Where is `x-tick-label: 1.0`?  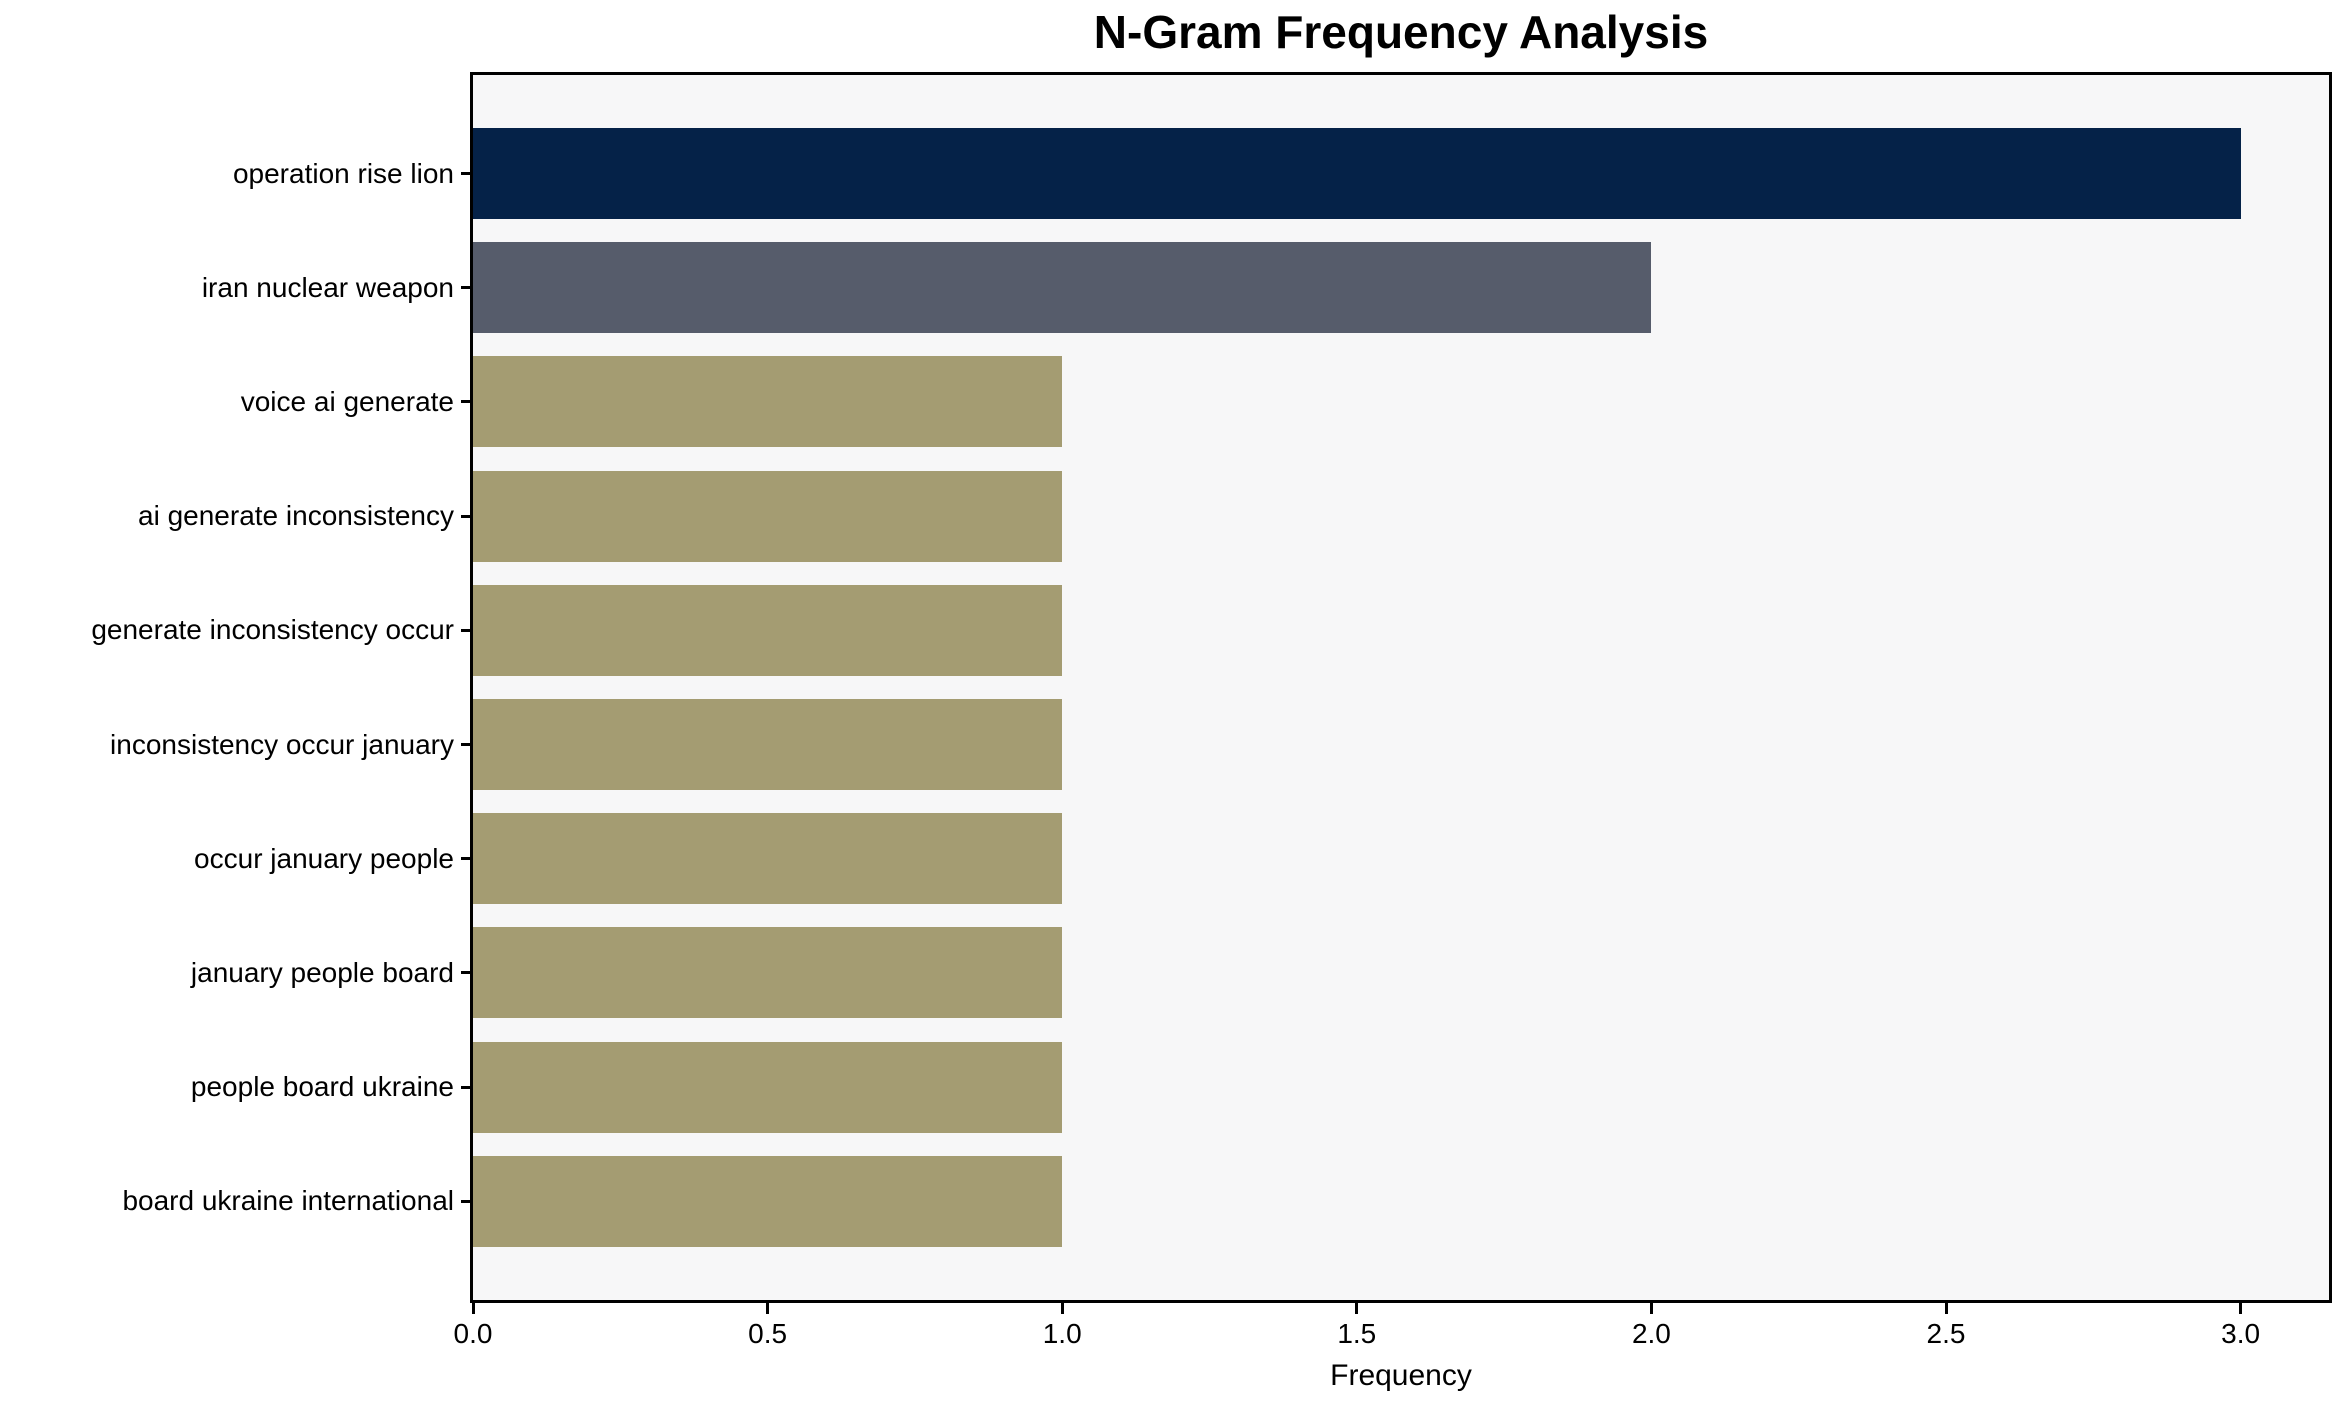 x-tick-label: 1.0 is located at coordinates (1062, 1333).